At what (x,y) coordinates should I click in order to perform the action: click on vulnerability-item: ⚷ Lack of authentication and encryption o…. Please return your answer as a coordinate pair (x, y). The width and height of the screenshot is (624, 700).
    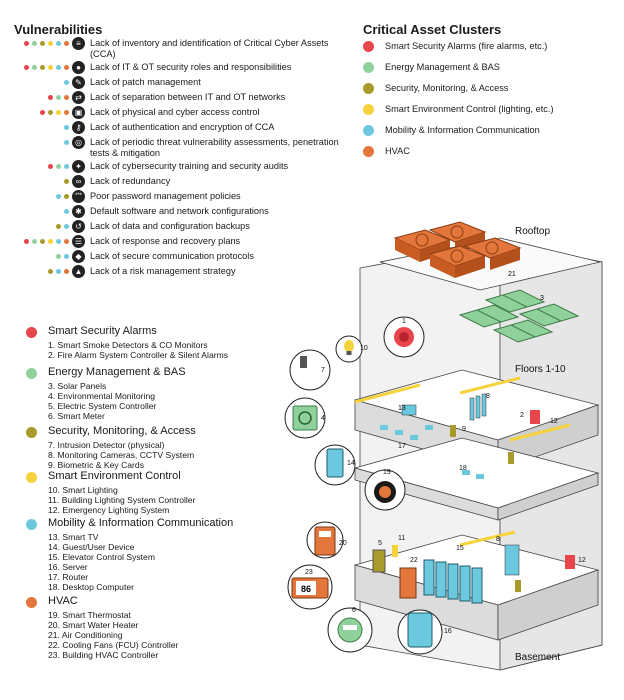
    Looking at the image, I should click on (184, 128).